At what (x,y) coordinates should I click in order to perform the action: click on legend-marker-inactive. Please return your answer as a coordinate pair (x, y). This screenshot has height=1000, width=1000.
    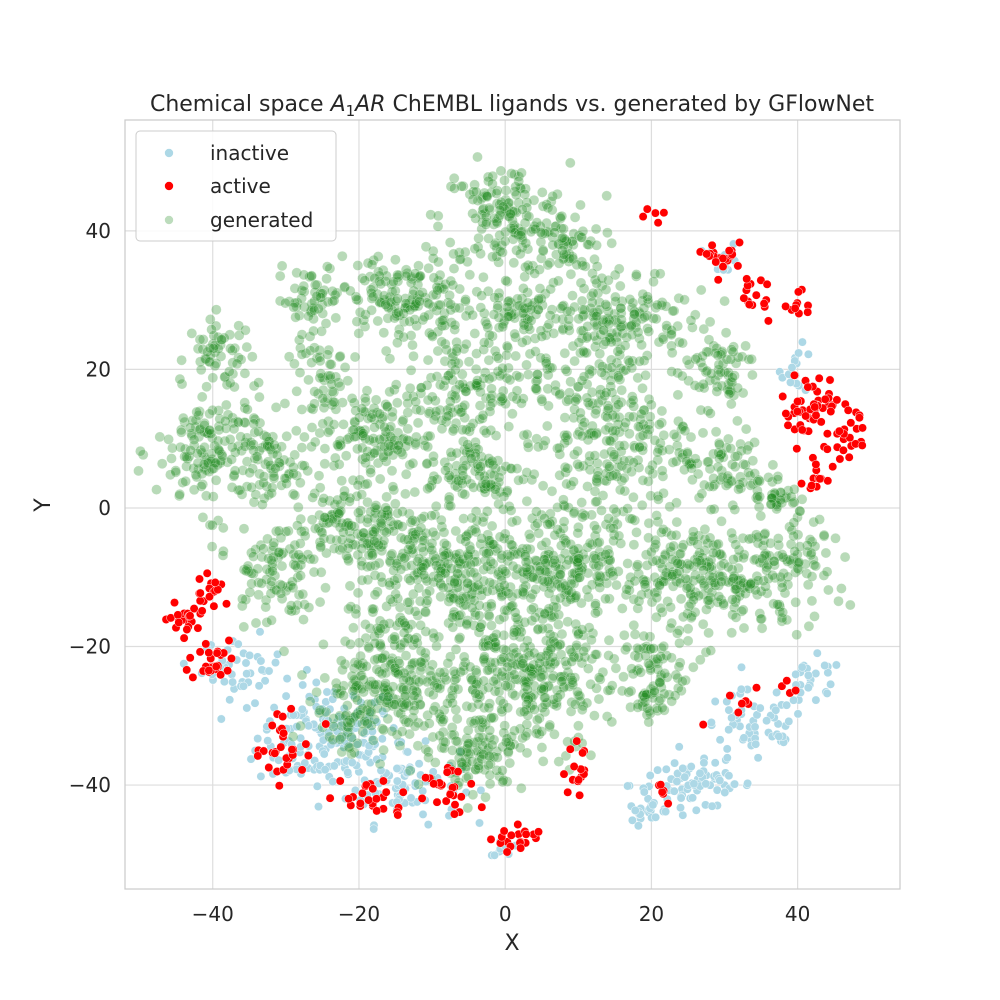
    Looking at the image, I should click on (169, 153).